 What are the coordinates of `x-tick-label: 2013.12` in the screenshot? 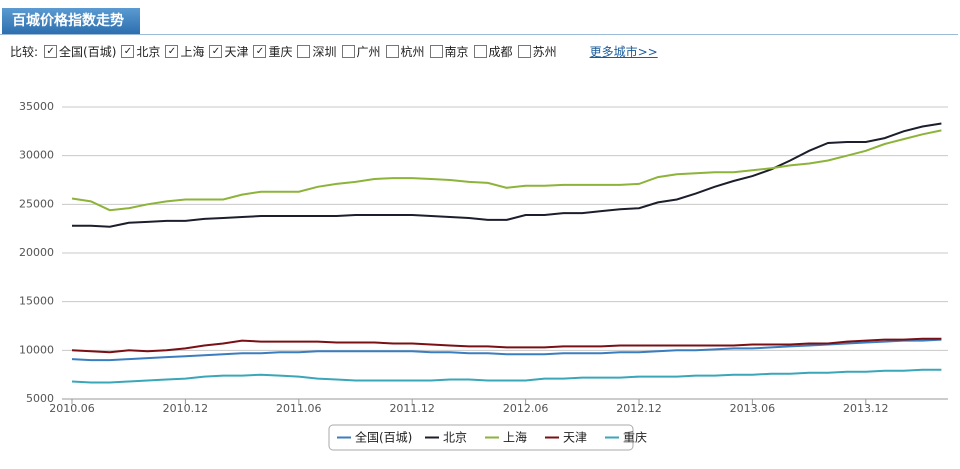 It's located at (866, 408).